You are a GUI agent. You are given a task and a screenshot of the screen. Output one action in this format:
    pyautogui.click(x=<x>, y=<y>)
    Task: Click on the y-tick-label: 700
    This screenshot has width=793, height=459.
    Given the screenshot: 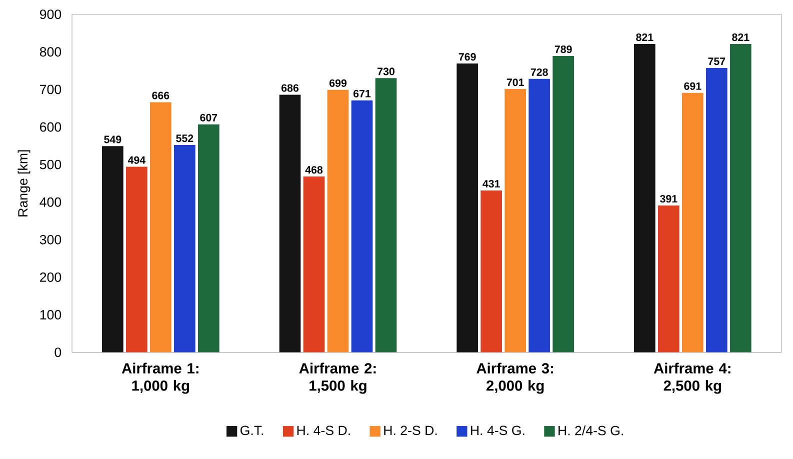 What is the action you would take?
    pyautogui.click(x=51, y=89)
    